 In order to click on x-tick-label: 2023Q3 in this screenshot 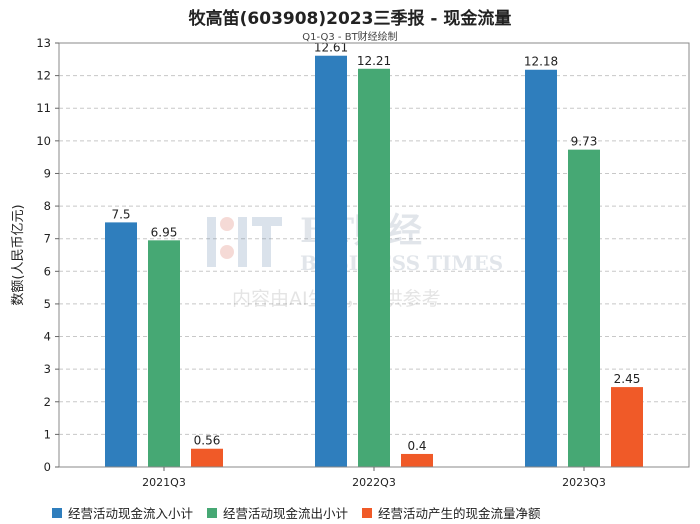, I will do `click(584, 482)`.